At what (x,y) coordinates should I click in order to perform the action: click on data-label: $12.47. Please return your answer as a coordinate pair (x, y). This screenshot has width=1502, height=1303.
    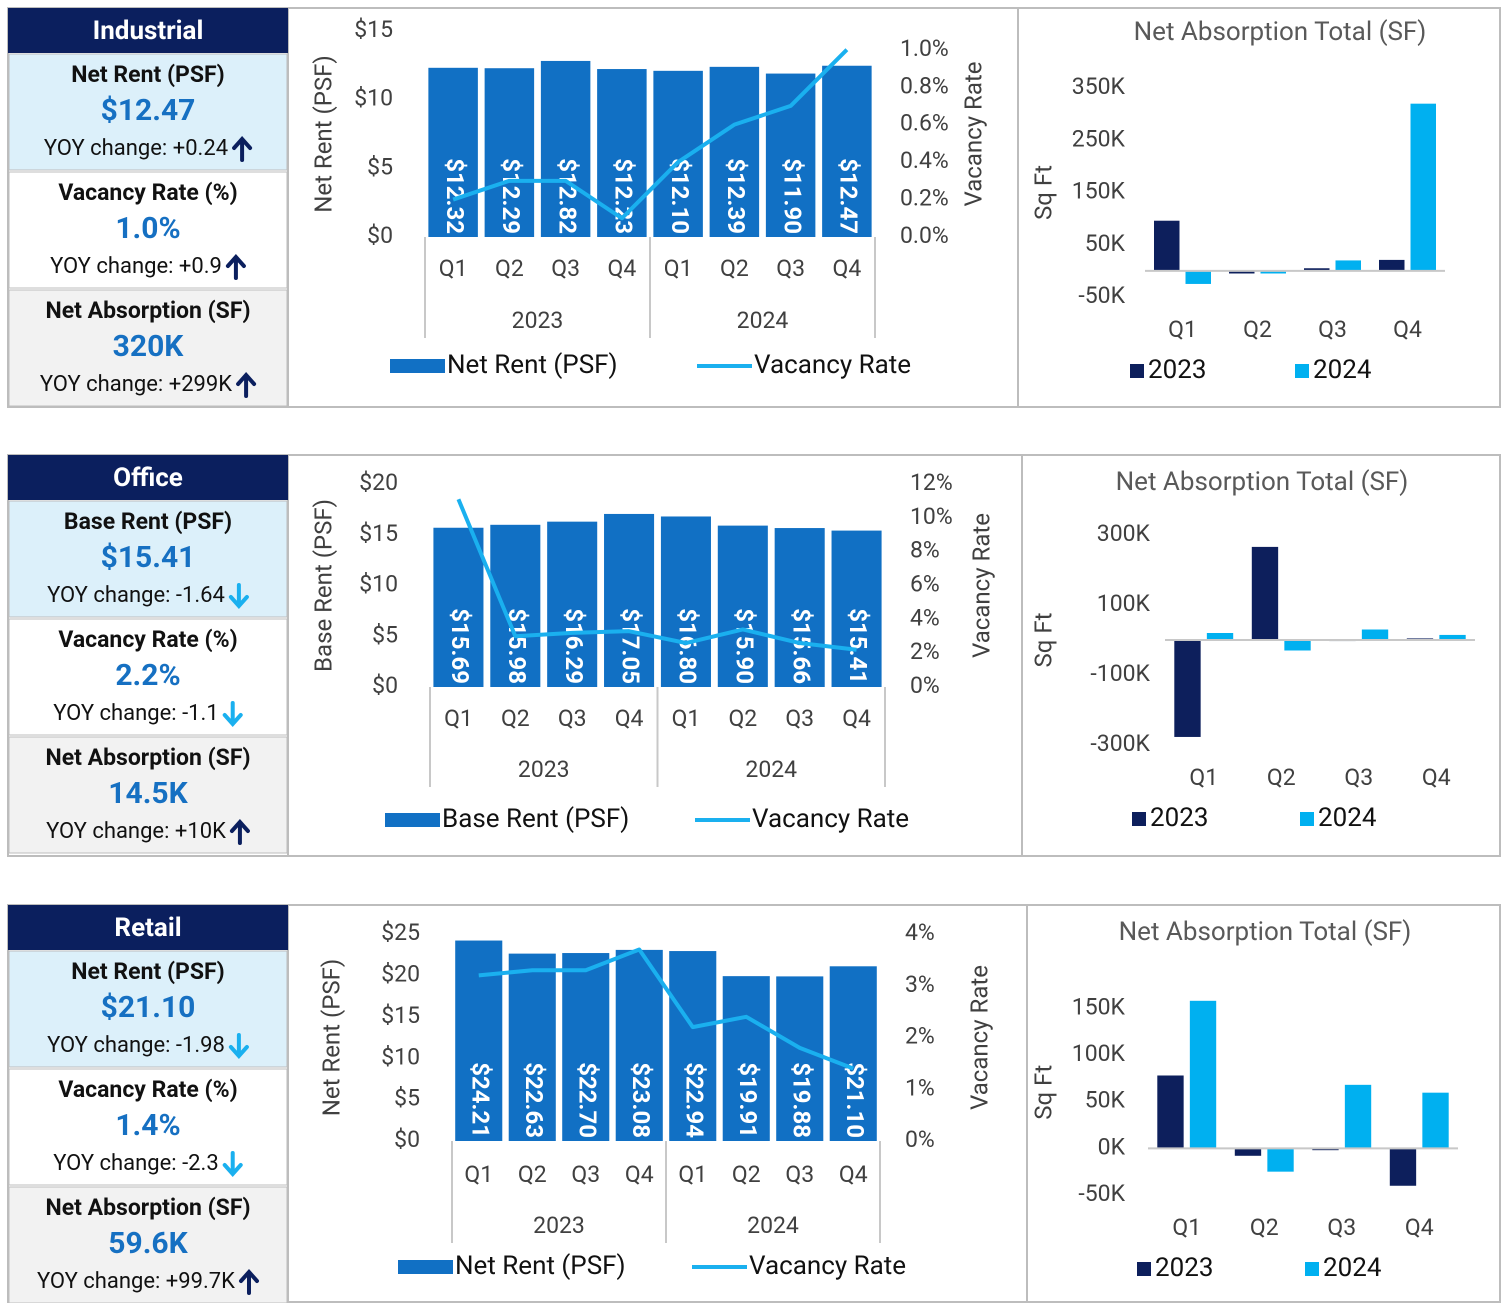
    Looking at the image, I should click on (849, 196).